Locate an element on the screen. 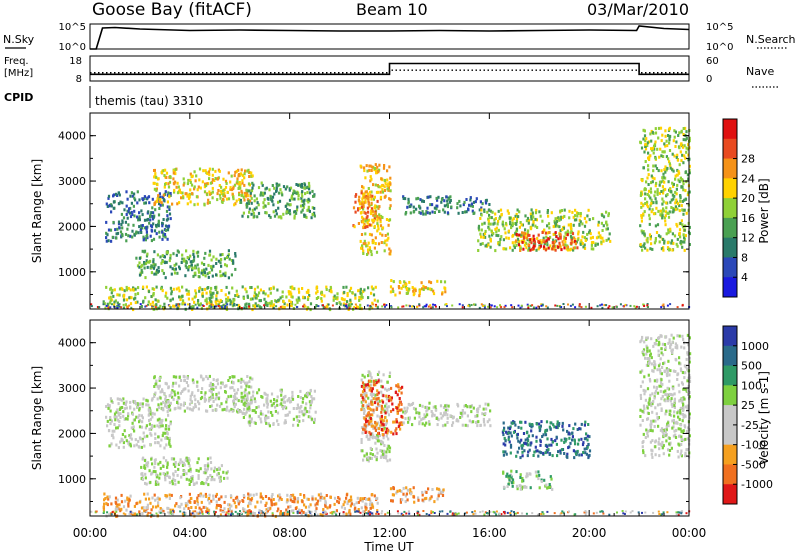 This screenshot has width=800, height=554. colorbar-segment is located at coordinates (730, 267).